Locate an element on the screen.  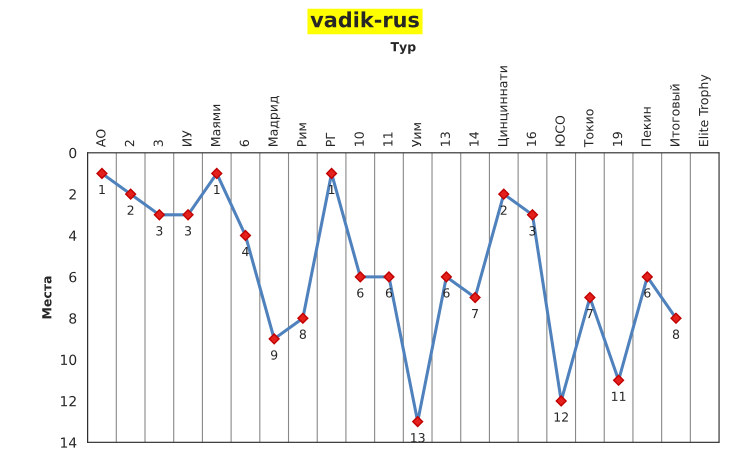
x-tick-label: 14 is located at coordinates (474, 139).